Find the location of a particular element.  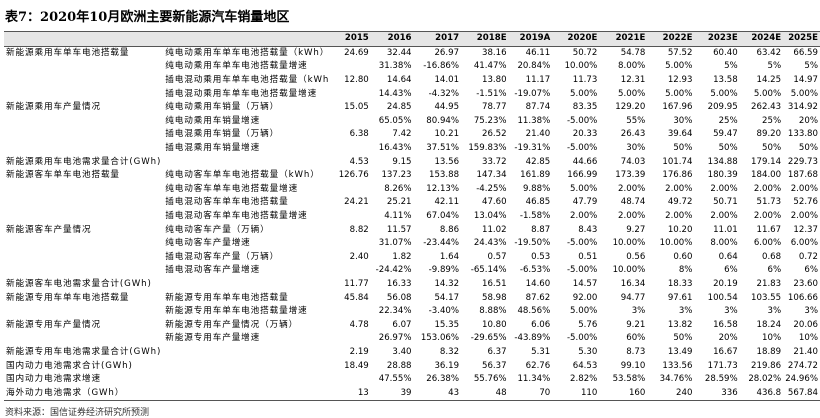

cell: 25% is located at coordinates (772, 120).